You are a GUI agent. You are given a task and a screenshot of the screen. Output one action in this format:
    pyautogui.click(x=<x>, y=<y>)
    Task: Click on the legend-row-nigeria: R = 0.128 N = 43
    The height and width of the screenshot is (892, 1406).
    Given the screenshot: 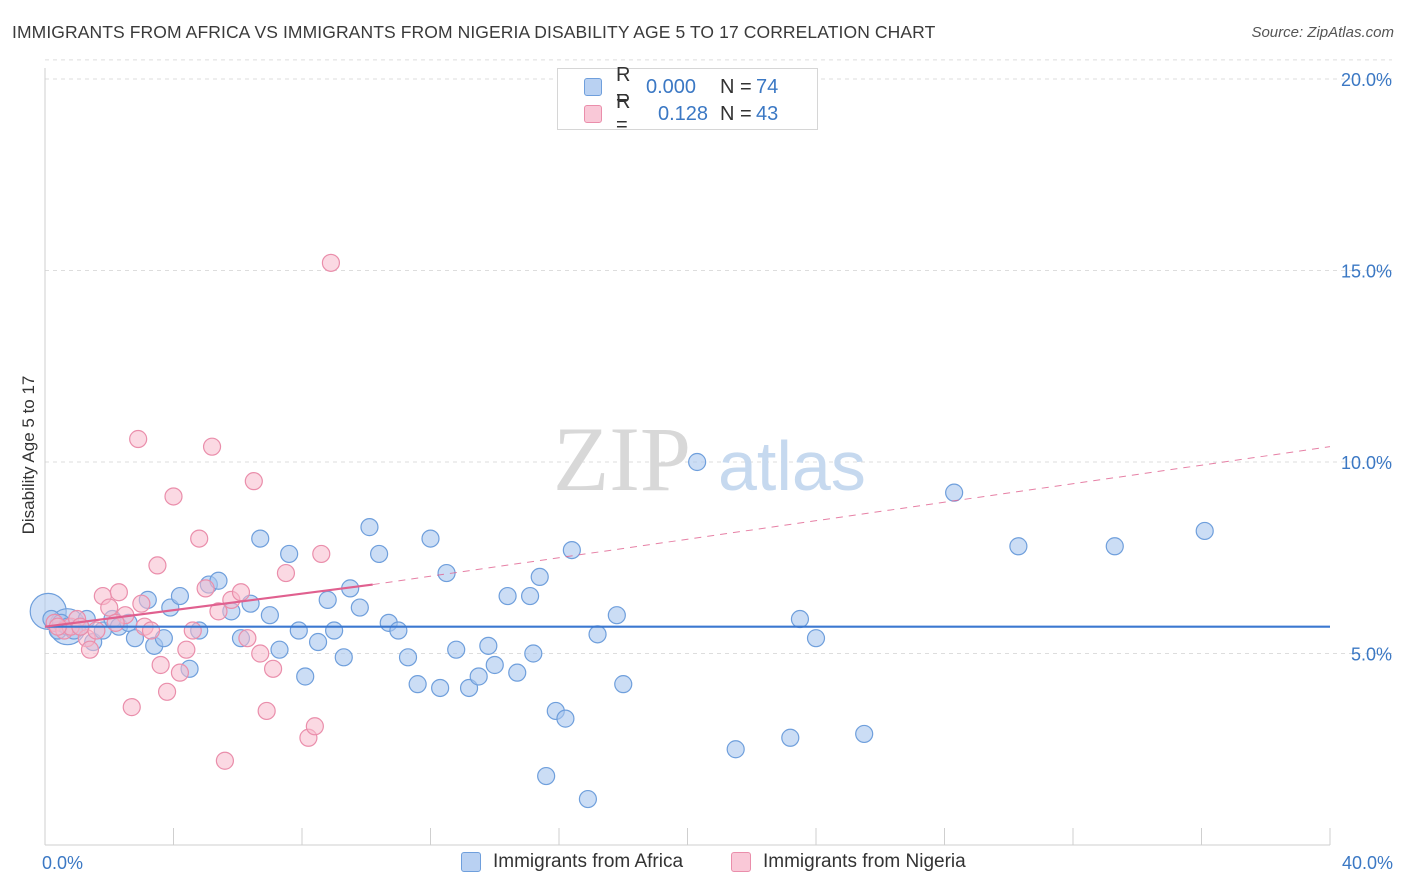 What is the action you would take?
    pyautogui.click(x=681, y=113)
    